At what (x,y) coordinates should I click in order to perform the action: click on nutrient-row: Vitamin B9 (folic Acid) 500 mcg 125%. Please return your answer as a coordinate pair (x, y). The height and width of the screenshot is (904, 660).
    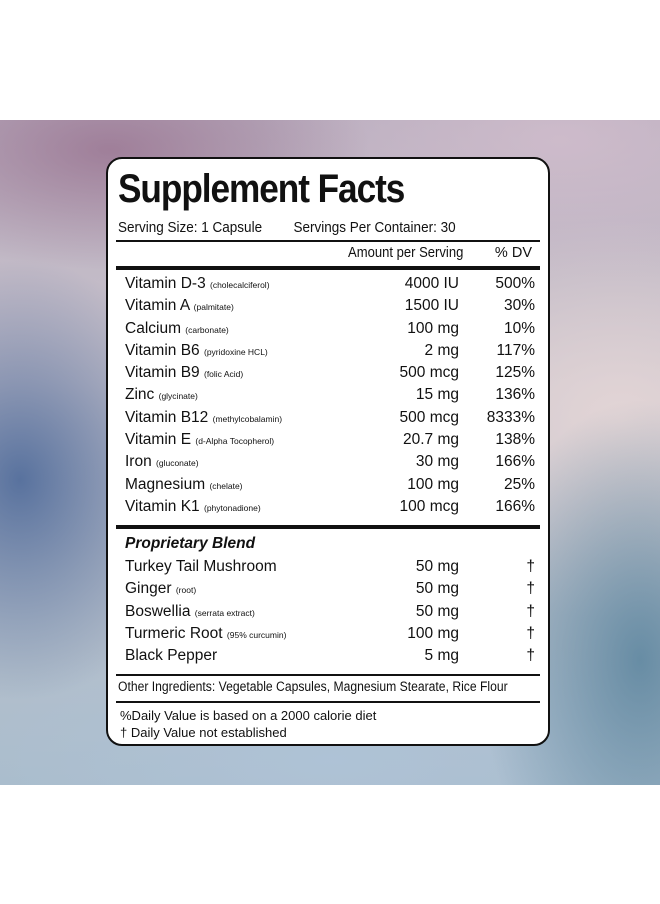
    Looking at the image, I should click on (332, 373).